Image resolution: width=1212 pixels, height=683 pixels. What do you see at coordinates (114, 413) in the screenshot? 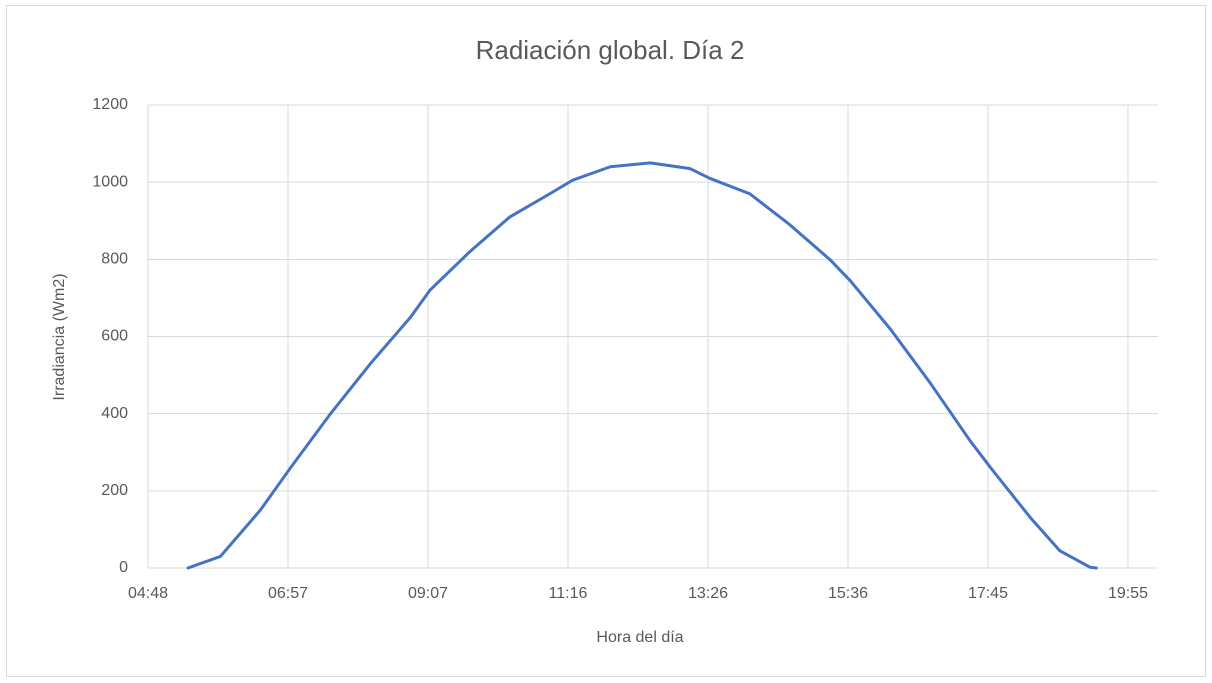
I see `y-tick-label: 400` at bounding box center [114, 413].